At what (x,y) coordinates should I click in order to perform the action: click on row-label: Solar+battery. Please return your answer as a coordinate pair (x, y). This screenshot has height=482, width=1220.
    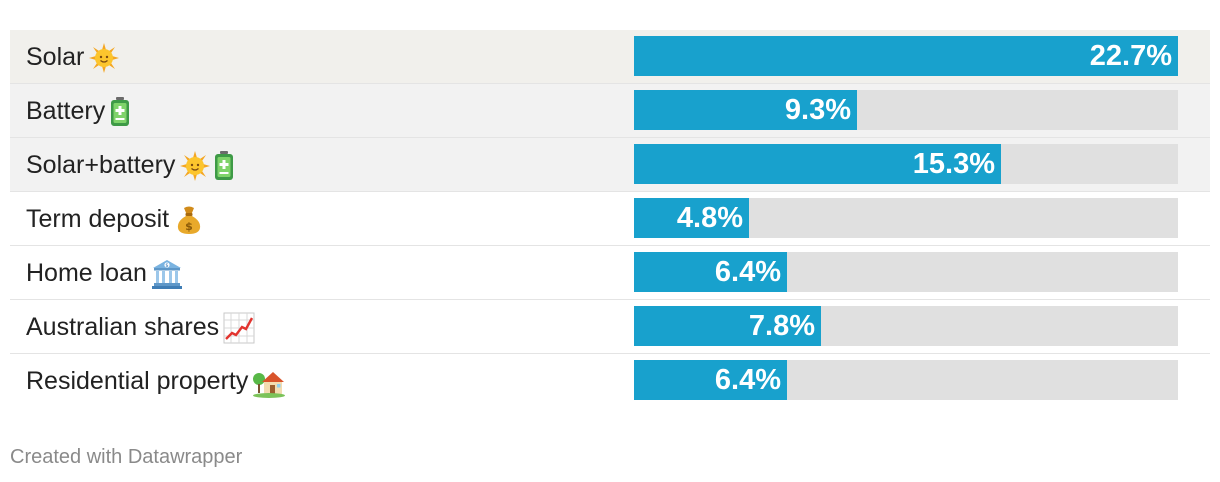
    Looking at the image, I should click on (130, 165).